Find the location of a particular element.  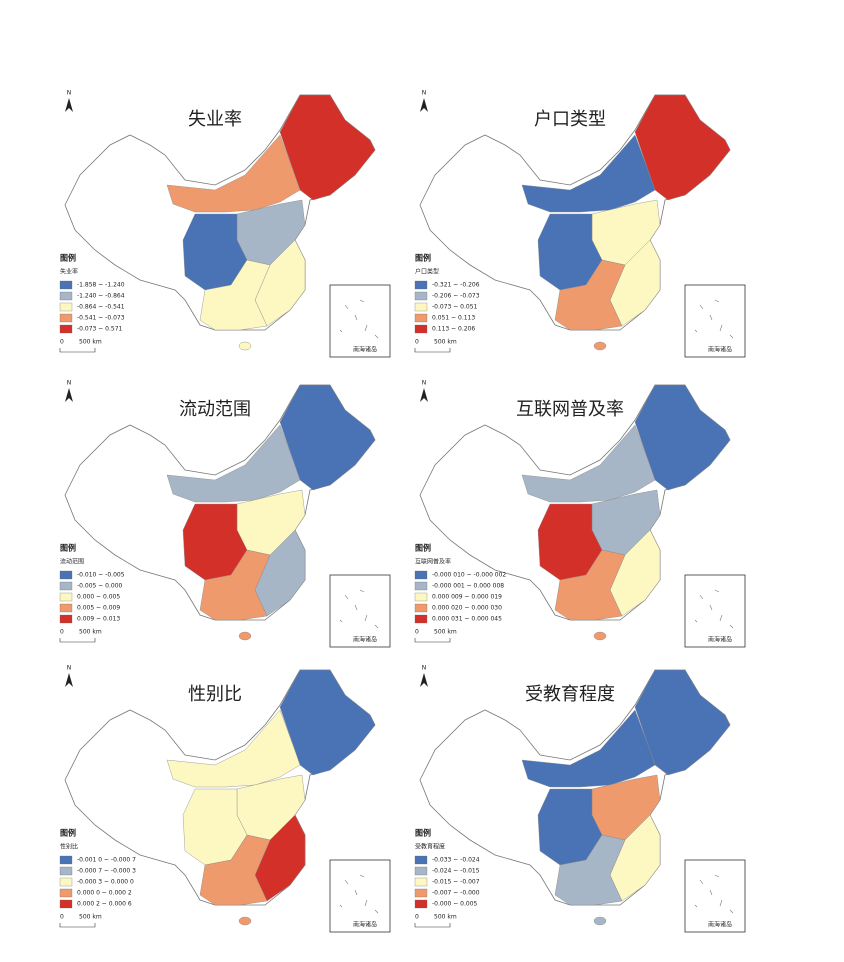

legend-label: -0.005 ~ 0.000 is located at coordinates (100, 586).